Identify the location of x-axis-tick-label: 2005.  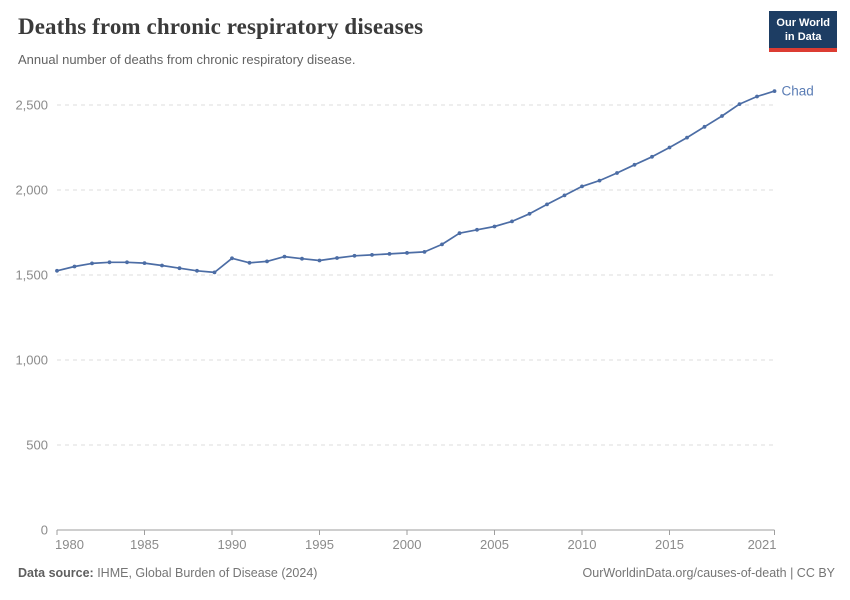
(494, 544).